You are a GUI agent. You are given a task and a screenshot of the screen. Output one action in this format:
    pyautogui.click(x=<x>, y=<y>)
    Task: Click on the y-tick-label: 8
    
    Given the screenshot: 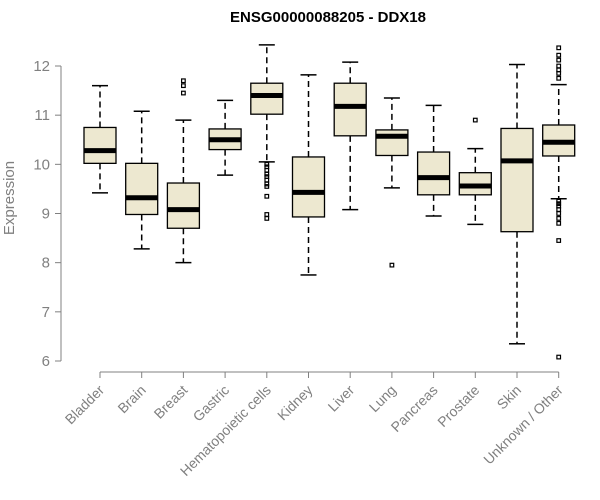 What is the action you would take?
    pyautogui.click(x=46, y=263)
    